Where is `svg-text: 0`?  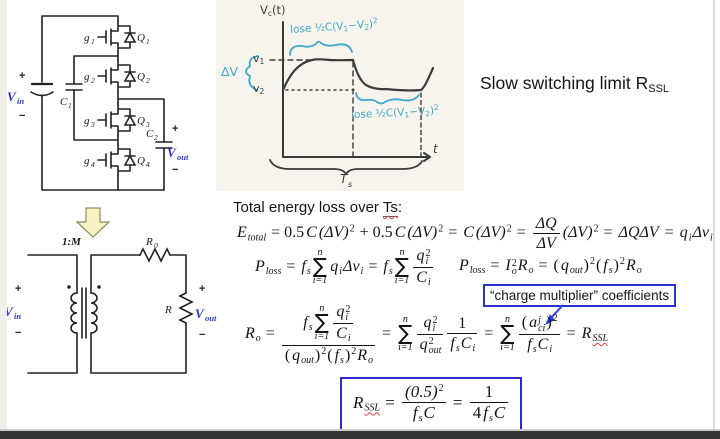 svg-text: 0 is located at coordinates (156, 245).